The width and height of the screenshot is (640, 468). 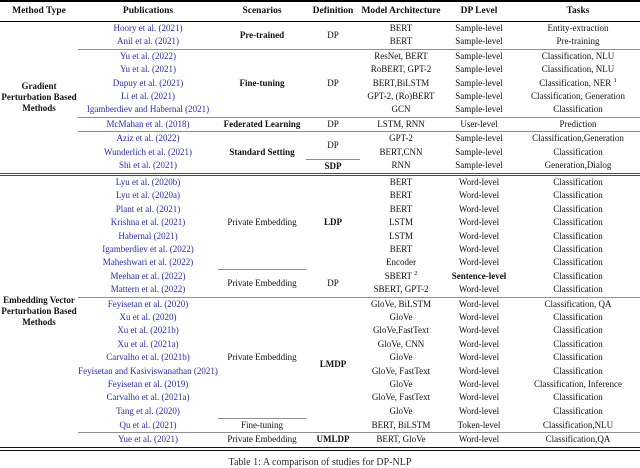 What do you see at coordinates (148, 410) in the screenshot?
I see `publication-link: Tang et al. (2020)` at bounding box center [148, 410].